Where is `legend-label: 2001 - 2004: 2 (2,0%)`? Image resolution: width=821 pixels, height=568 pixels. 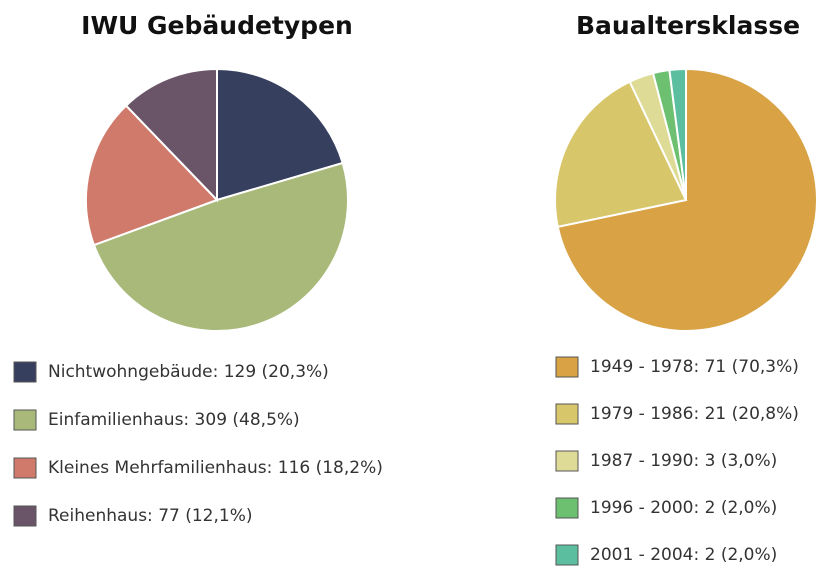 legend-label: 2001 - 2004: 2 (2,0%) is located at coordinates (683, 555).